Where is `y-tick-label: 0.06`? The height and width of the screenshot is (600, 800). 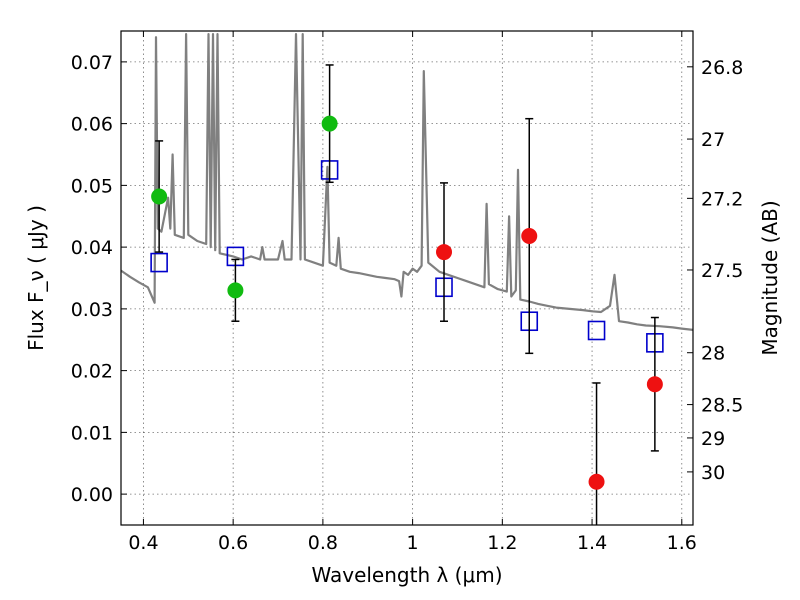
y-tick-label: 0.06 is located at coordinates (92, 125).